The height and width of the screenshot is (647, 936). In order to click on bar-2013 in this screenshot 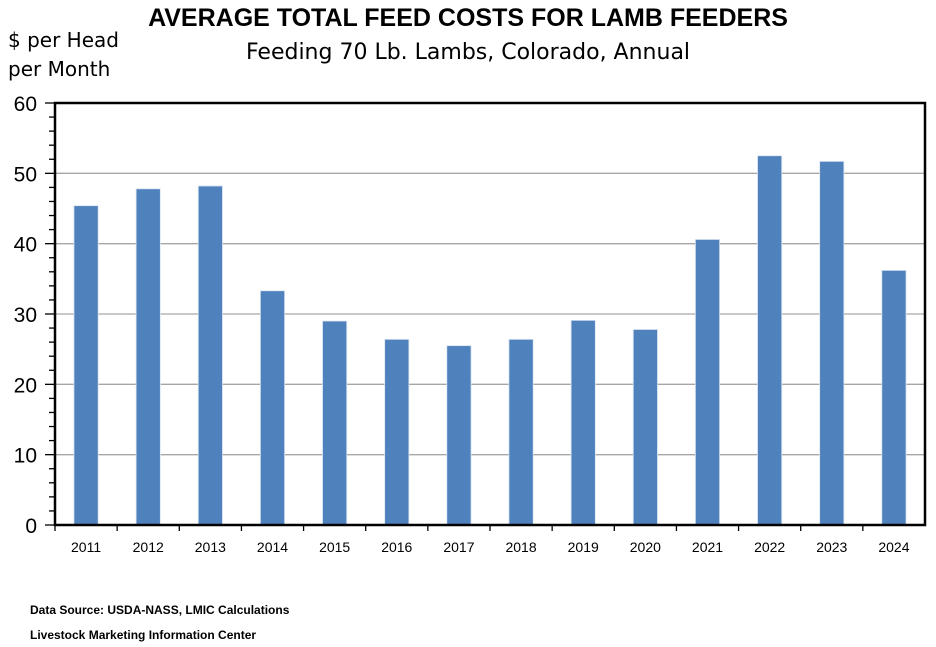, I will do `click(210, 355)`.